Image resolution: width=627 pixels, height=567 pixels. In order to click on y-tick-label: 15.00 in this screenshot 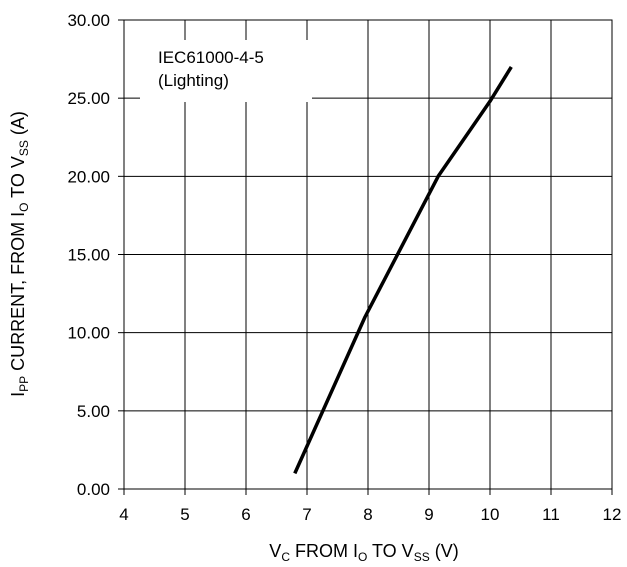, I will do `click(88, 255)`.